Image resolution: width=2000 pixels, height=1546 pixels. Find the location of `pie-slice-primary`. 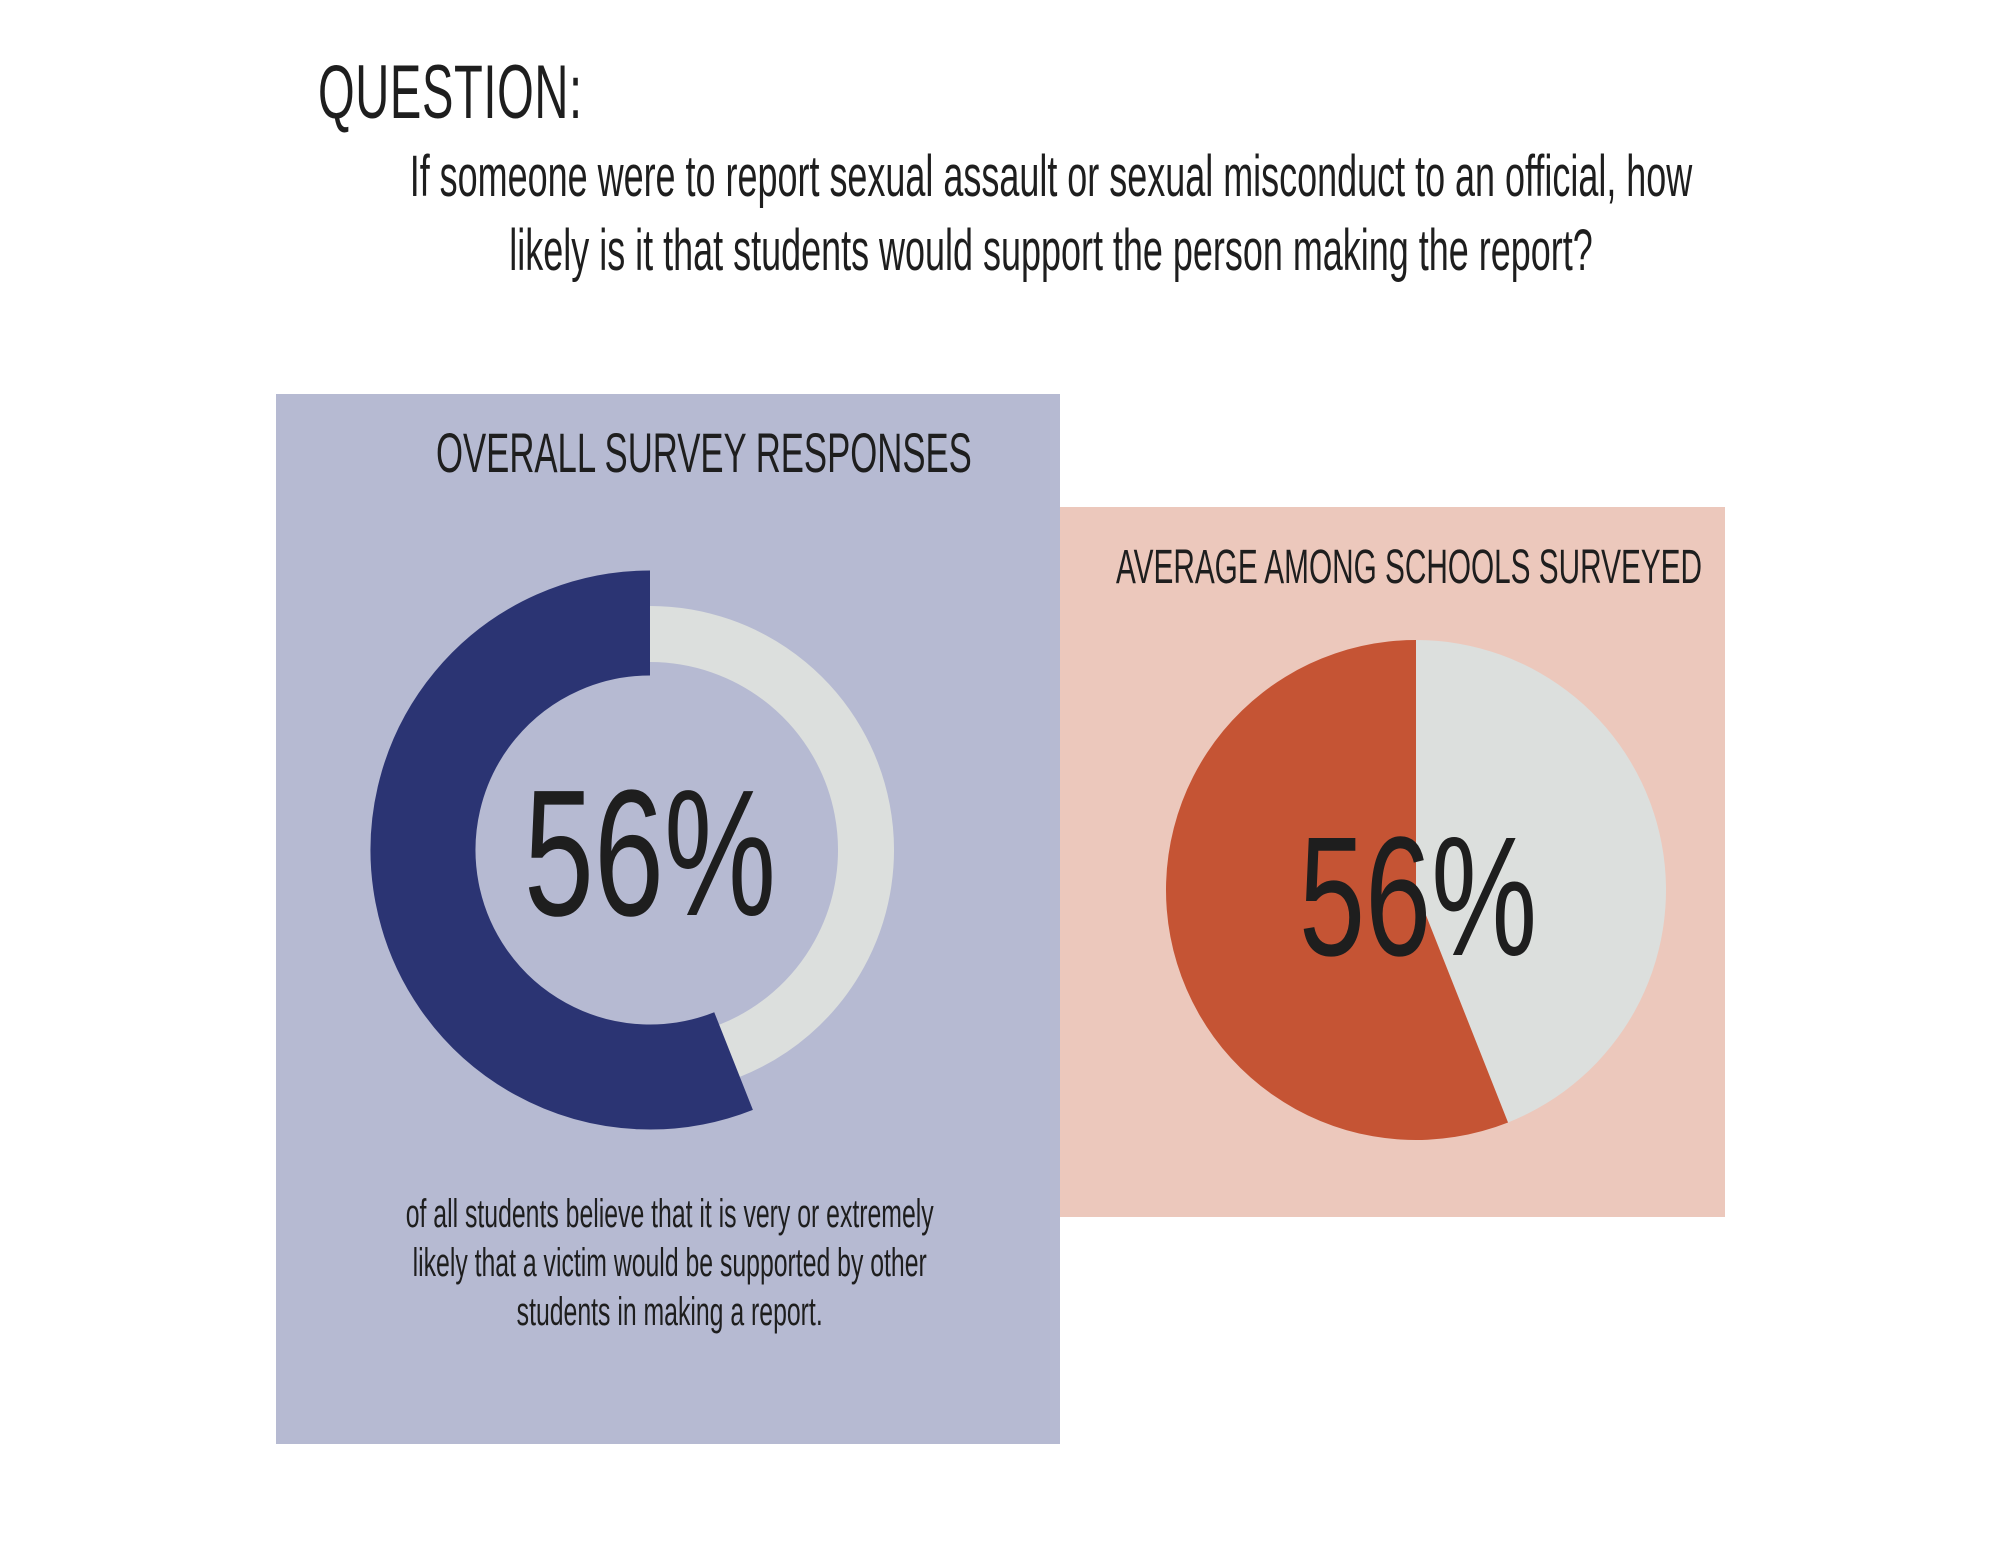

pie-slice-primary is located at coordinates (1337, 890).